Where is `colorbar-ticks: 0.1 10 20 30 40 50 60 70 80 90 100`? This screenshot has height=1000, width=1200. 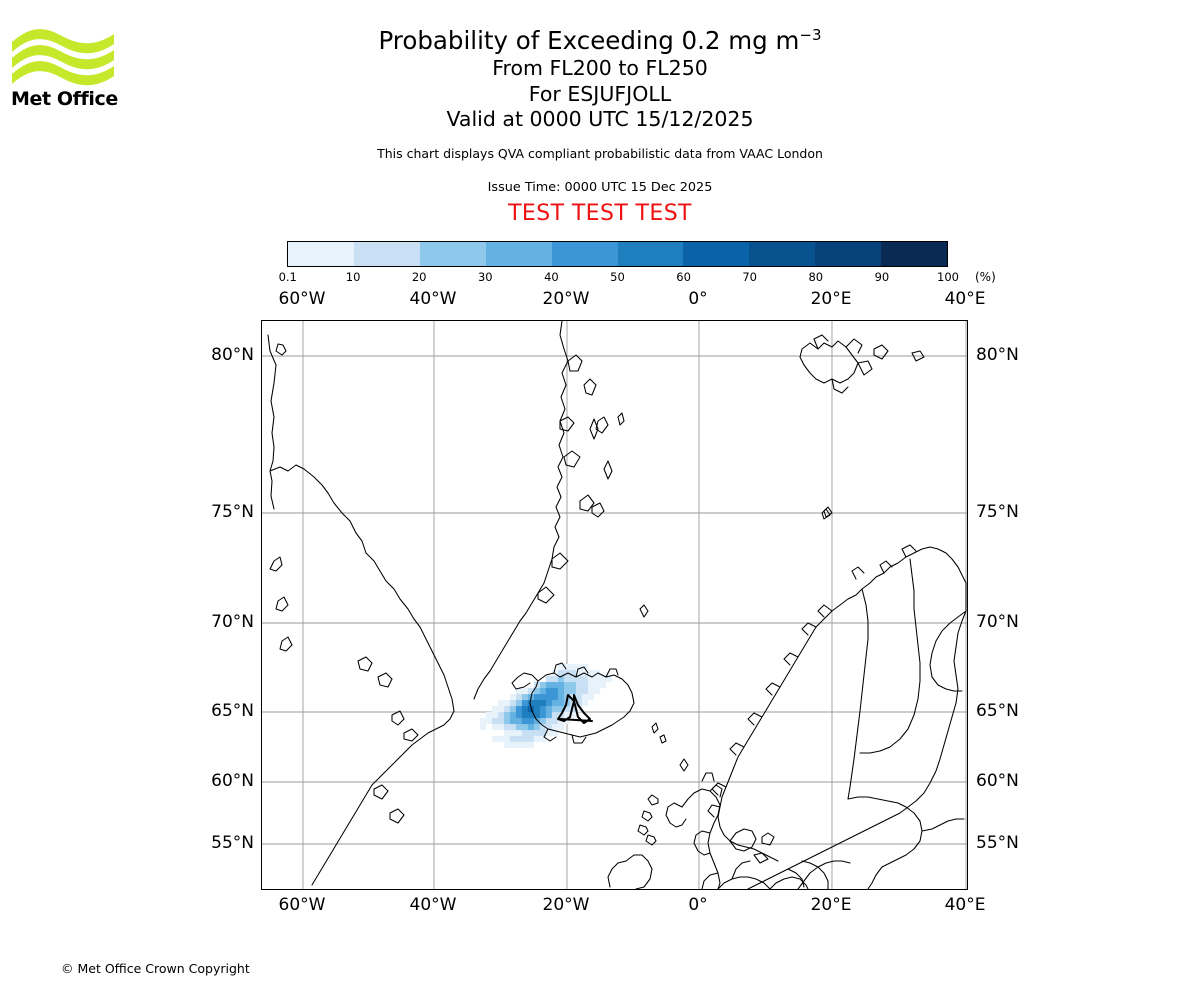
colorbar-ticks: 0.1 10 20 30 40 50 60 70 80 90 100 is located at coordinates (619, 278).